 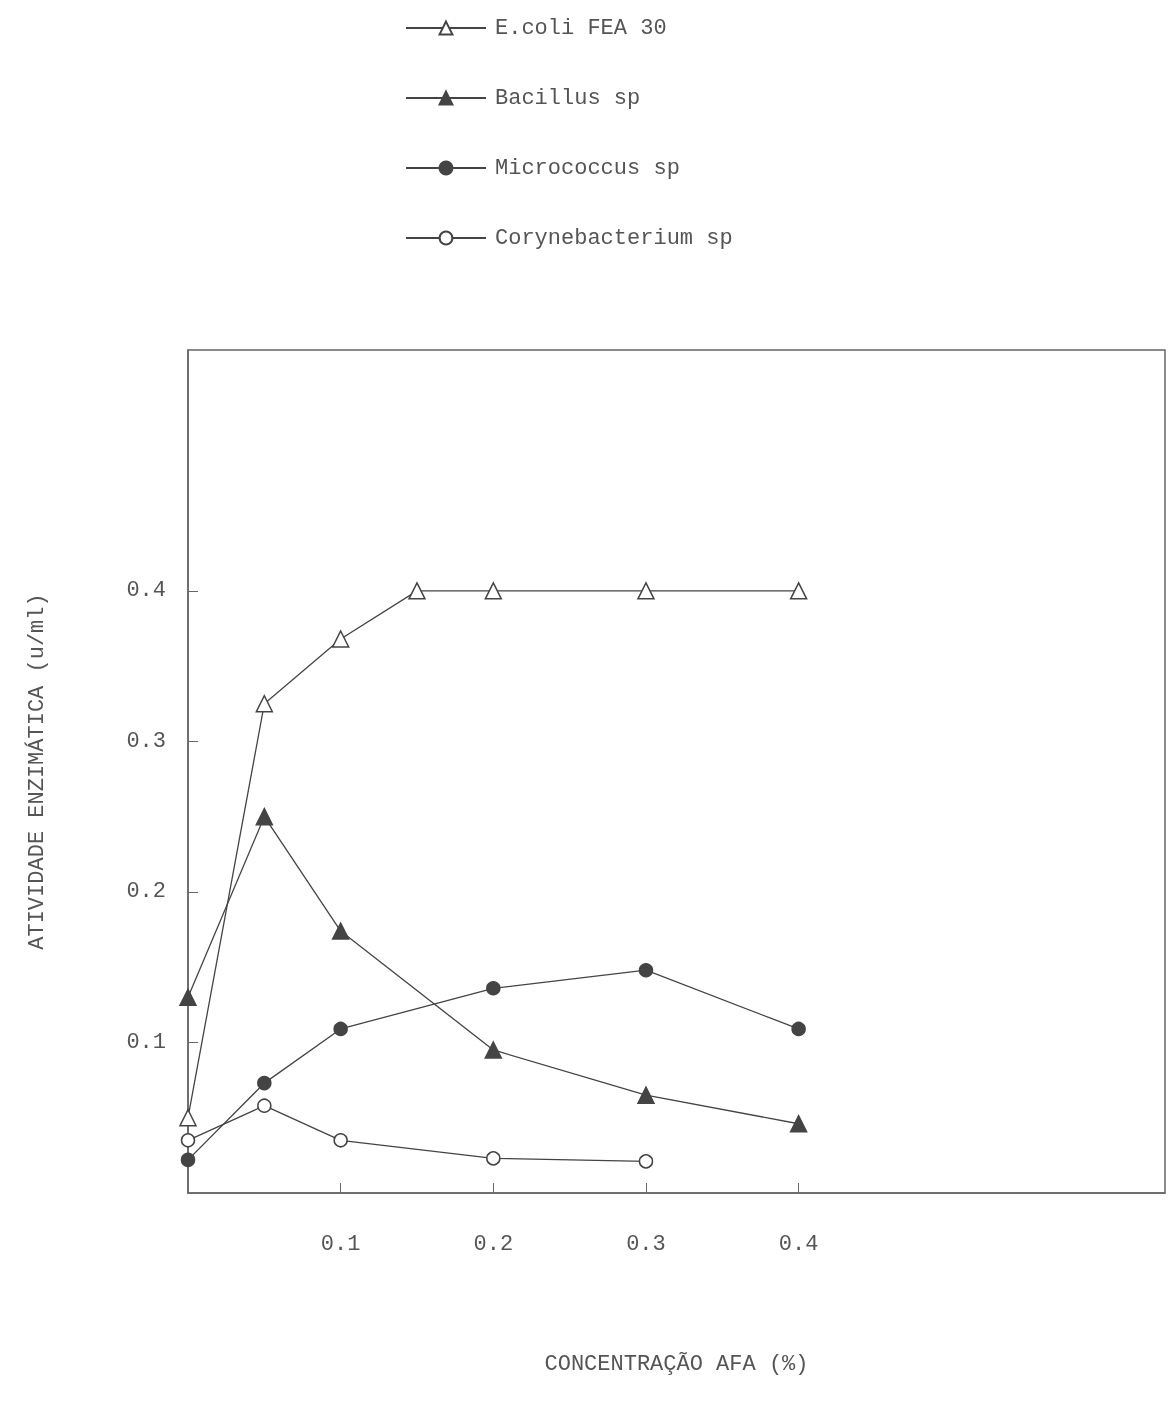 What do you see at coordinates (646, 1244) in the screenshot?
I see `x-tick-label: 0.3` at bounding box center [646, 1244].